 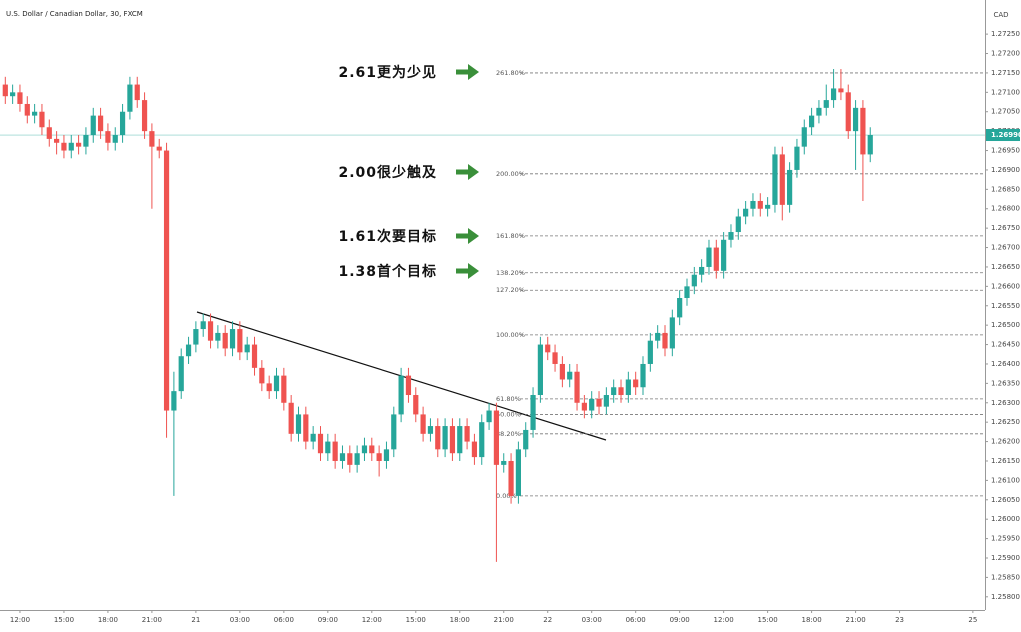 I want to click on chart-title: U.S. Dollar / Canadian Dollar, 30, FXCM, so click(x=74, y=14).